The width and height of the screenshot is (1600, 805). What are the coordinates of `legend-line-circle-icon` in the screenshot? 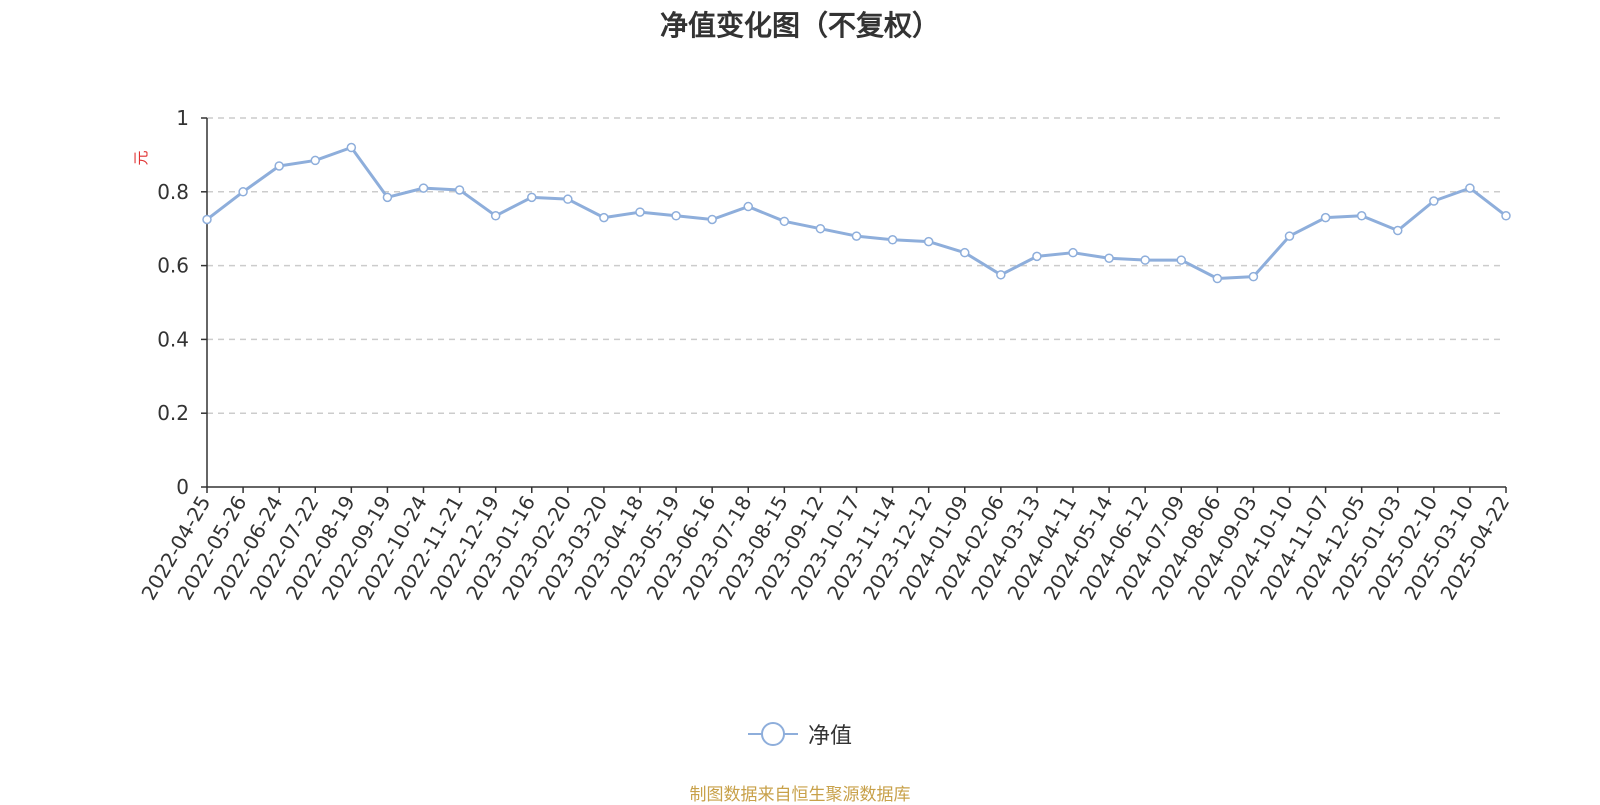 It's located at (772, 734).